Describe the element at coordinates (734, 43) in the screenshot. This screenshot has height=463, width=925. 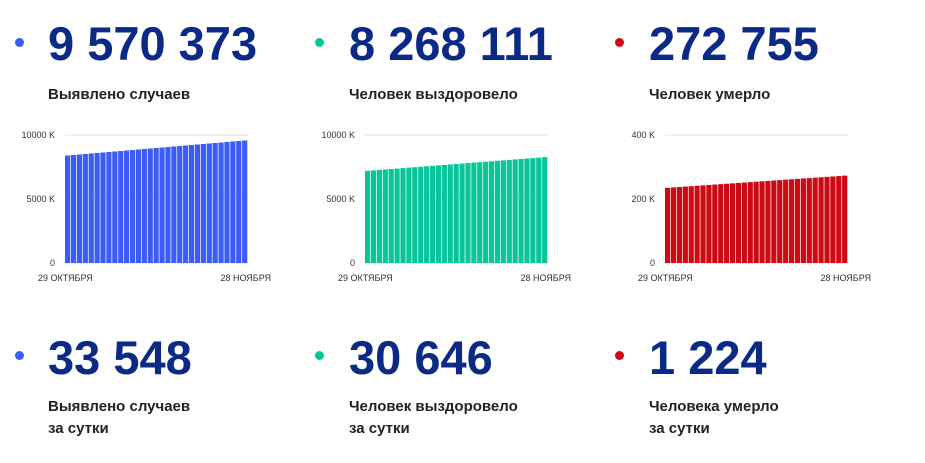
I see `deaths-total: 272 755` at that location.